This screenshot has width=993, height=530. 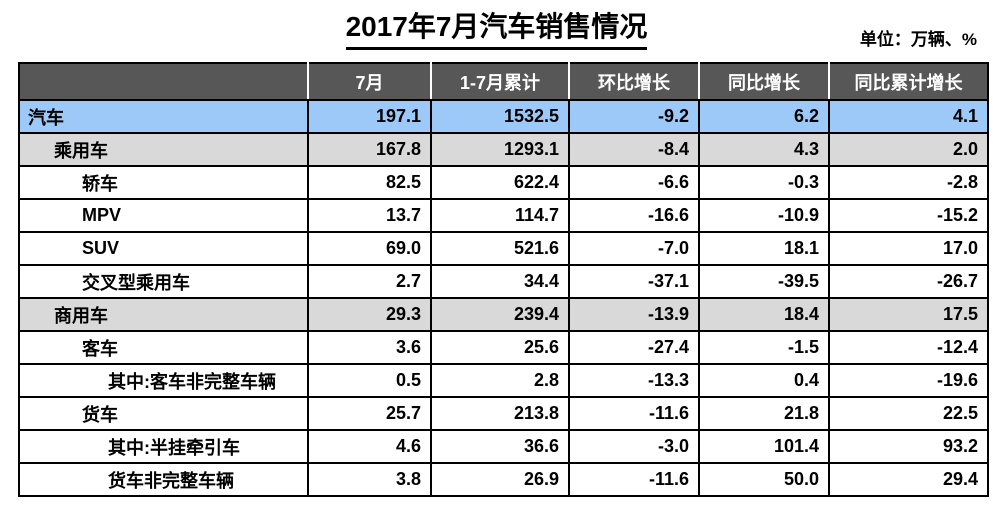 What do you see at coordinates (500, 347) in the screenshot?
I see `value-cell: 25.6` at bounding box center [500, 347].